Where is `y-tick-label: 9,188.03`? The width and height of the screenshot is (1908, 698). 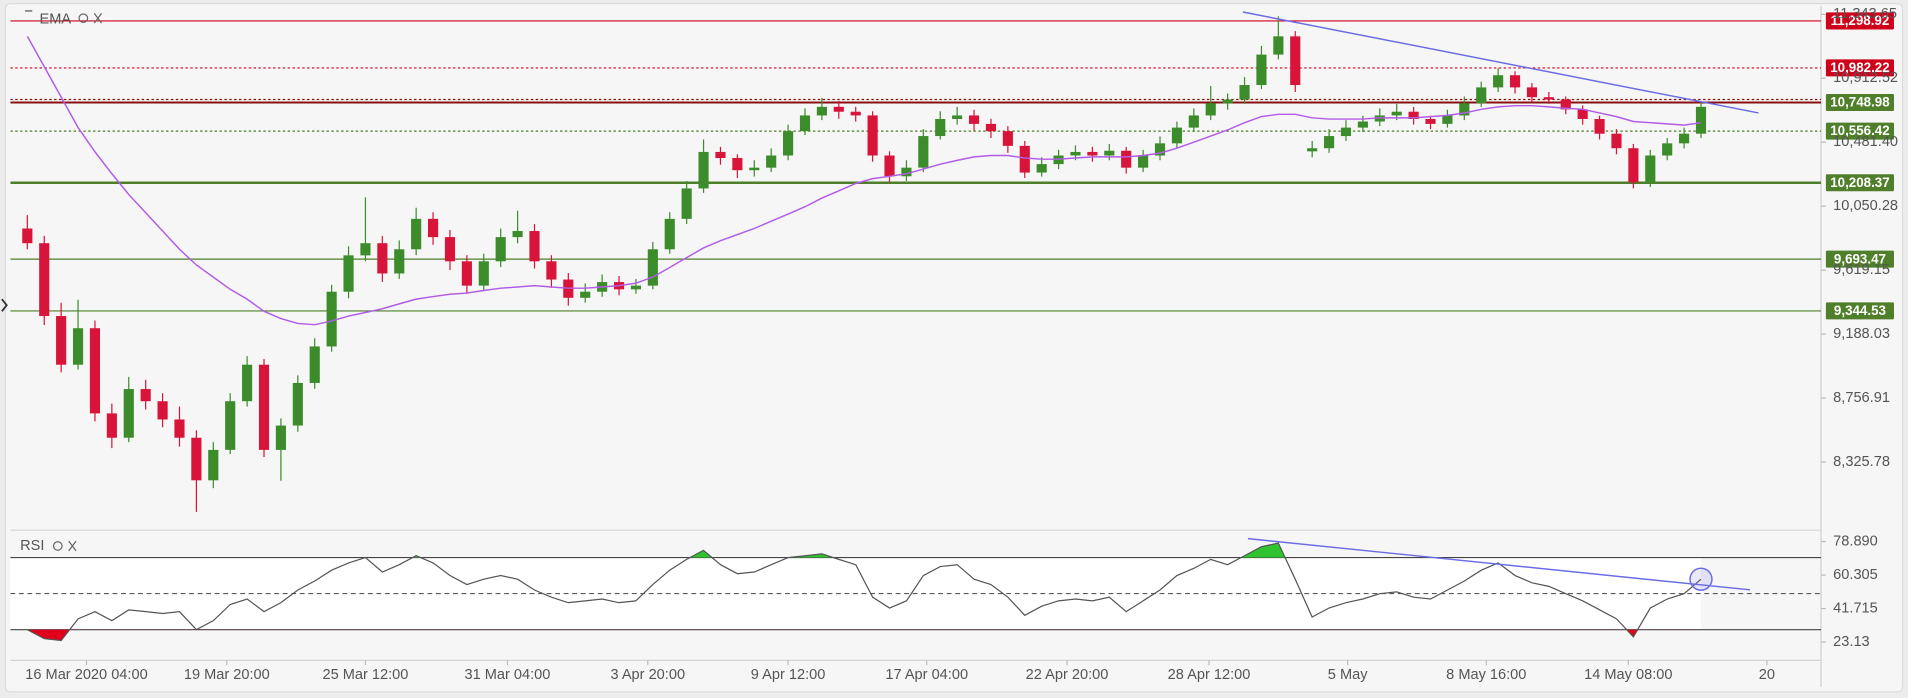
y-tick-label: 9,188.03 is located at coordinates (1861, 334).